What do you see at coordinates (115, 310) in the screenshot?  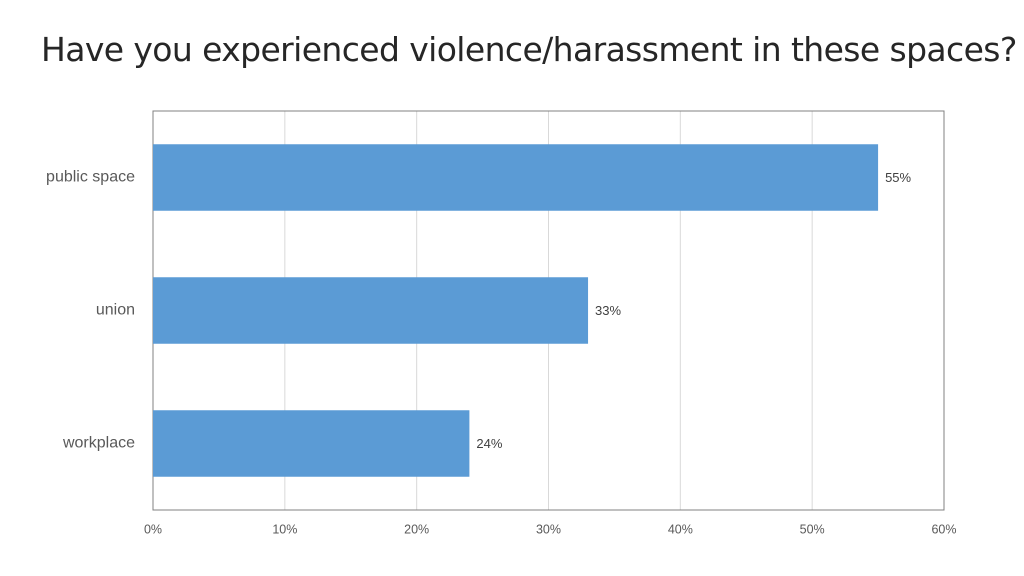 I see `category-label-union: union` at bounding box center [115, 310].